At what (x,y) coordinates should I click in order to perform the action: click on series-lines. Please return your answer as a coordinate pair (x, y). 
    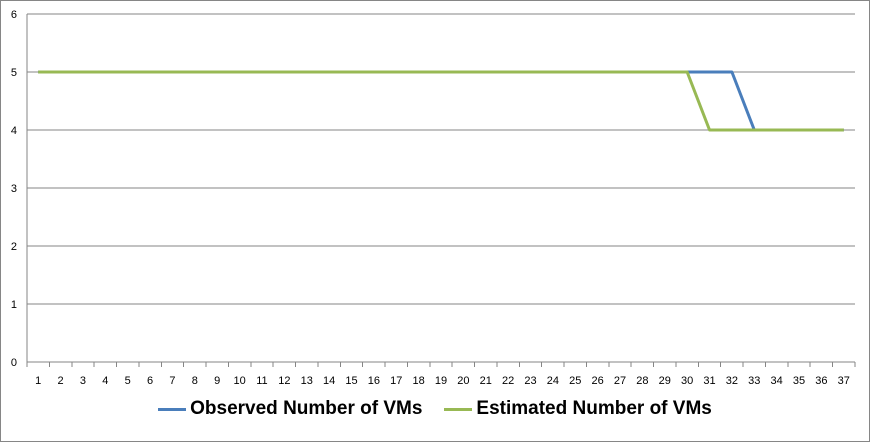
    Looking at the image, I should click on (441, 101).